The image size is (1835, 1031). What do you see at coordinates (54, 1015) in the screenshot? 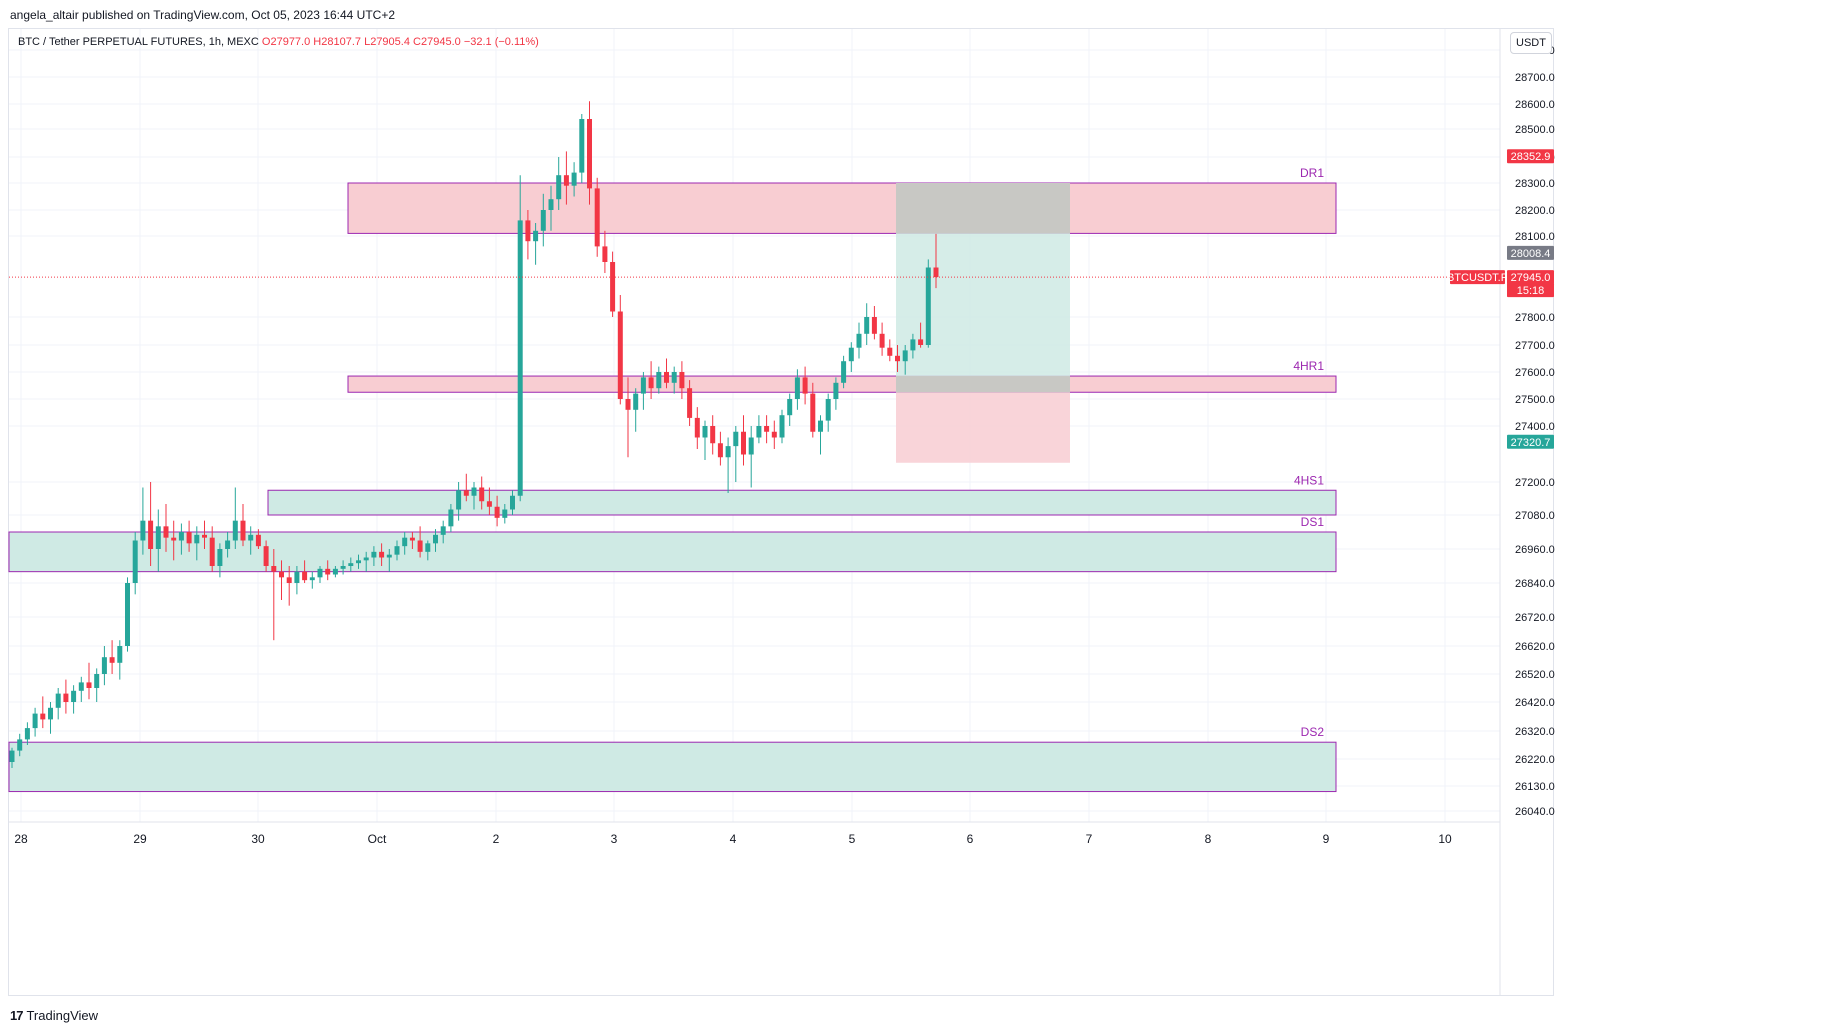
I see `tradingview-footer: 17 TradingView` at bounding box center [54, 1015].